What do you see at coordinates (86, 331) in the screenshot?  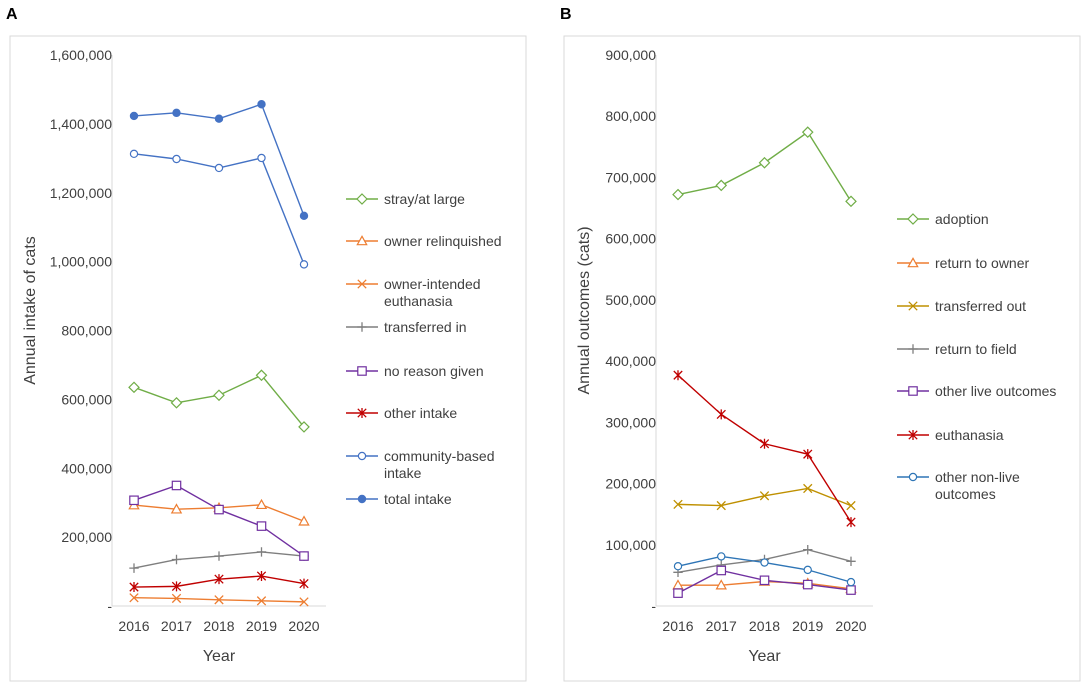 I see `charta-ytick-label: 800,000` at bounding box center [86, 331].